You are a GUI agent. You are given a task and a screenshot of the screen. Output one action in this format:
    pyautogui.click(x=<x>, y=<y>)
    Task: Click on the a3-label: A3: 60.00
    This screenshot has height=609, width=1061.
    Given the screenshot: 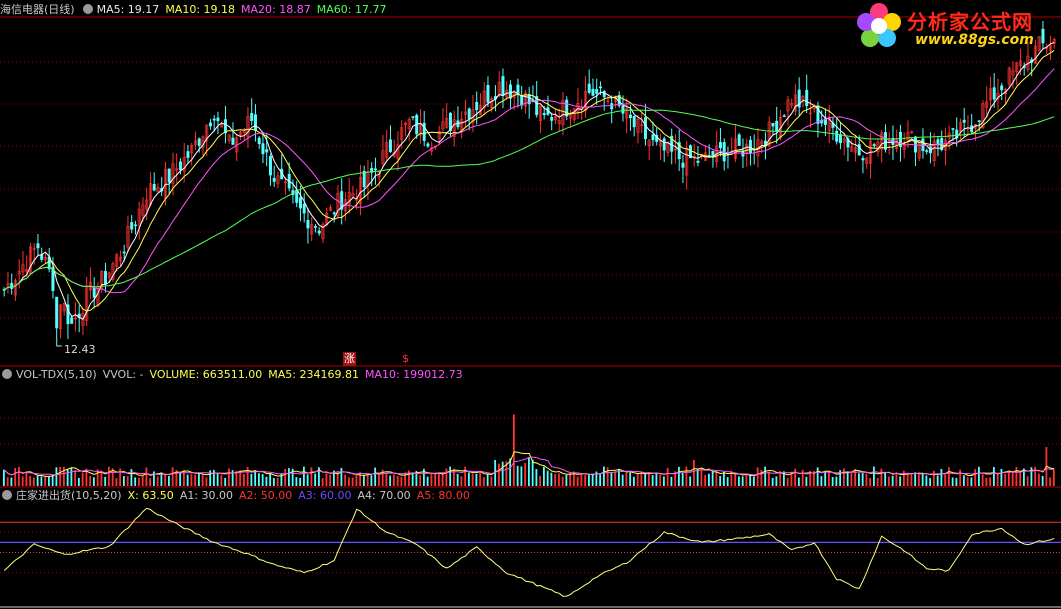 What is the action you would take?
    pyautogui.click(x=325, y=495)
    